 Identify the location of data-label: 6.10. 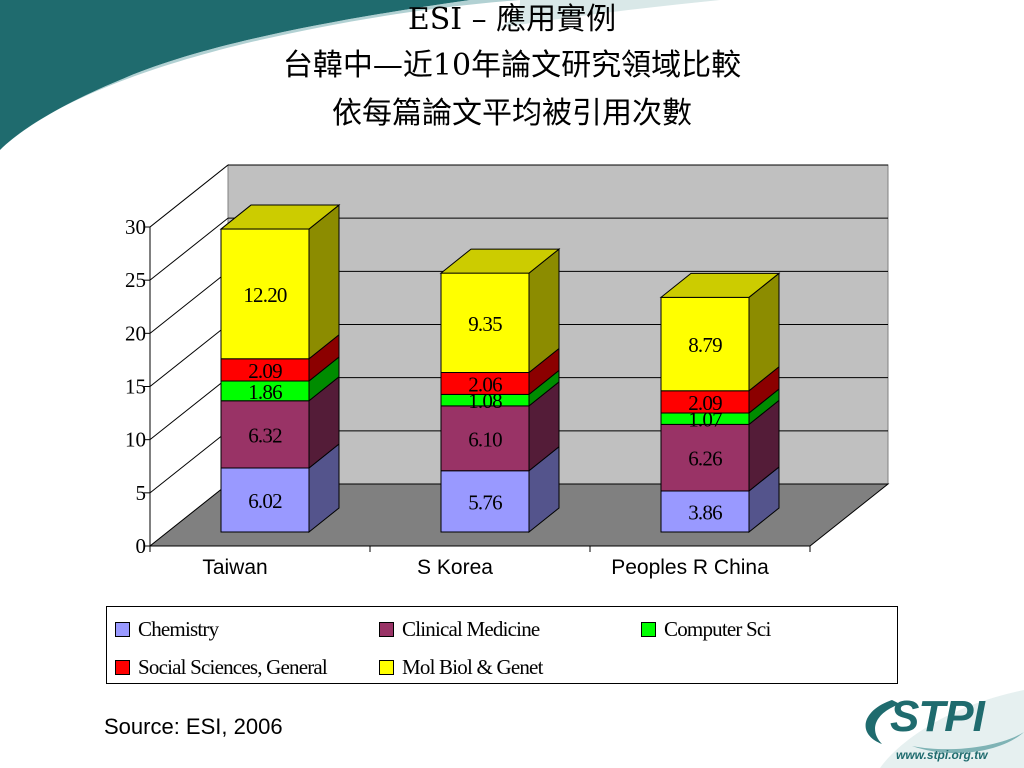
(485, 439).